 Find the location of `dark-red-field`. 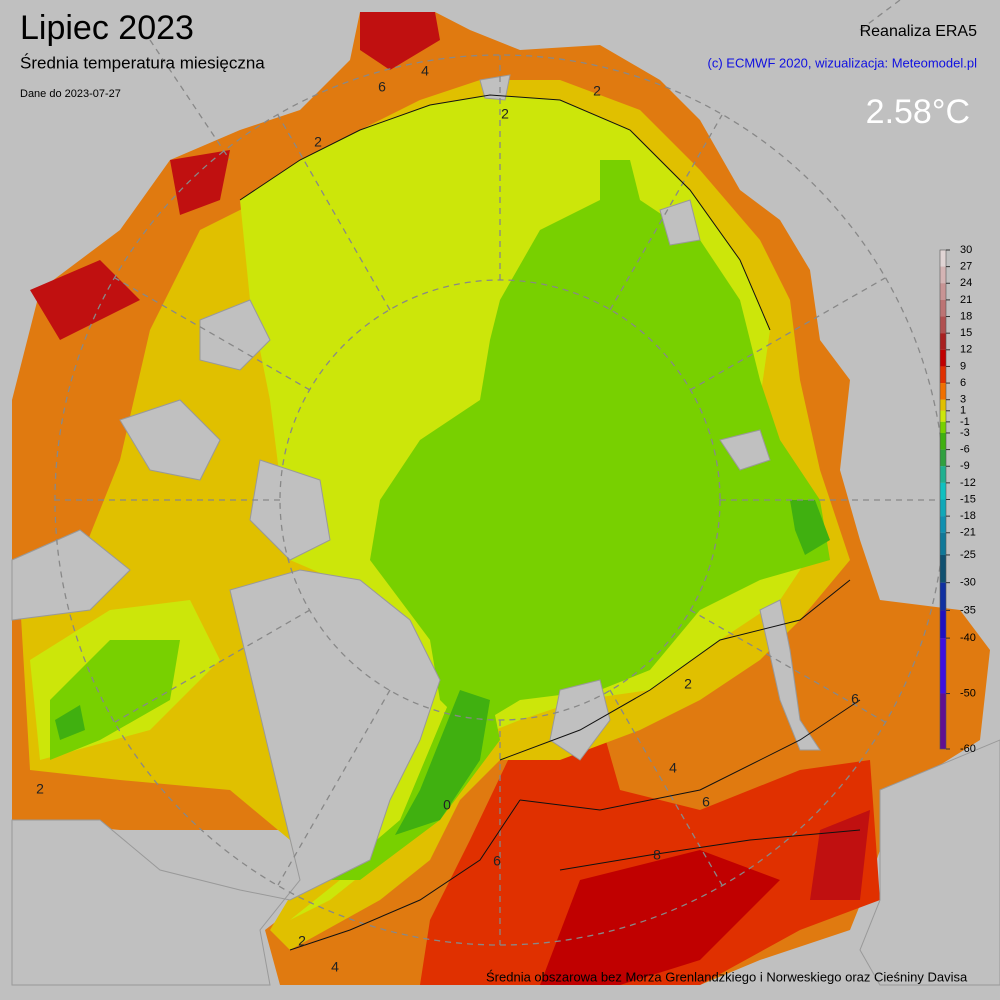

dark-red-field is located at coordinates (660, 917).